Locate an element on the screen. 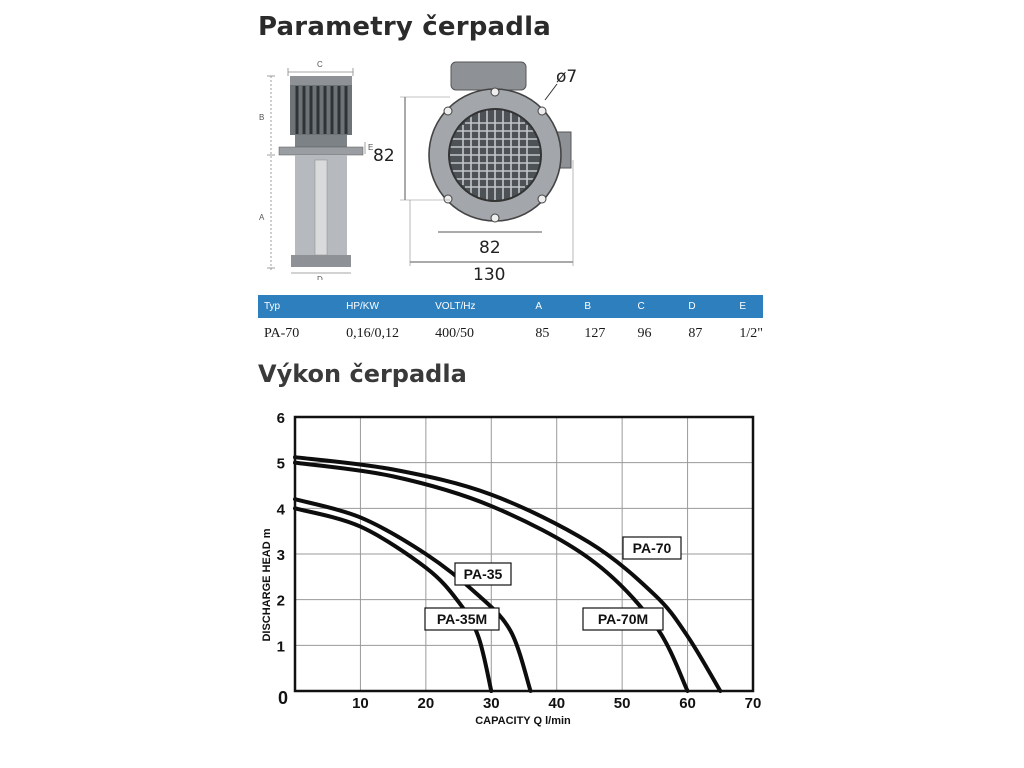 The width and height of the screenshot is (1024, 768). pump-dimension-drawings: C B A E D is located at coordinates (418, 170).